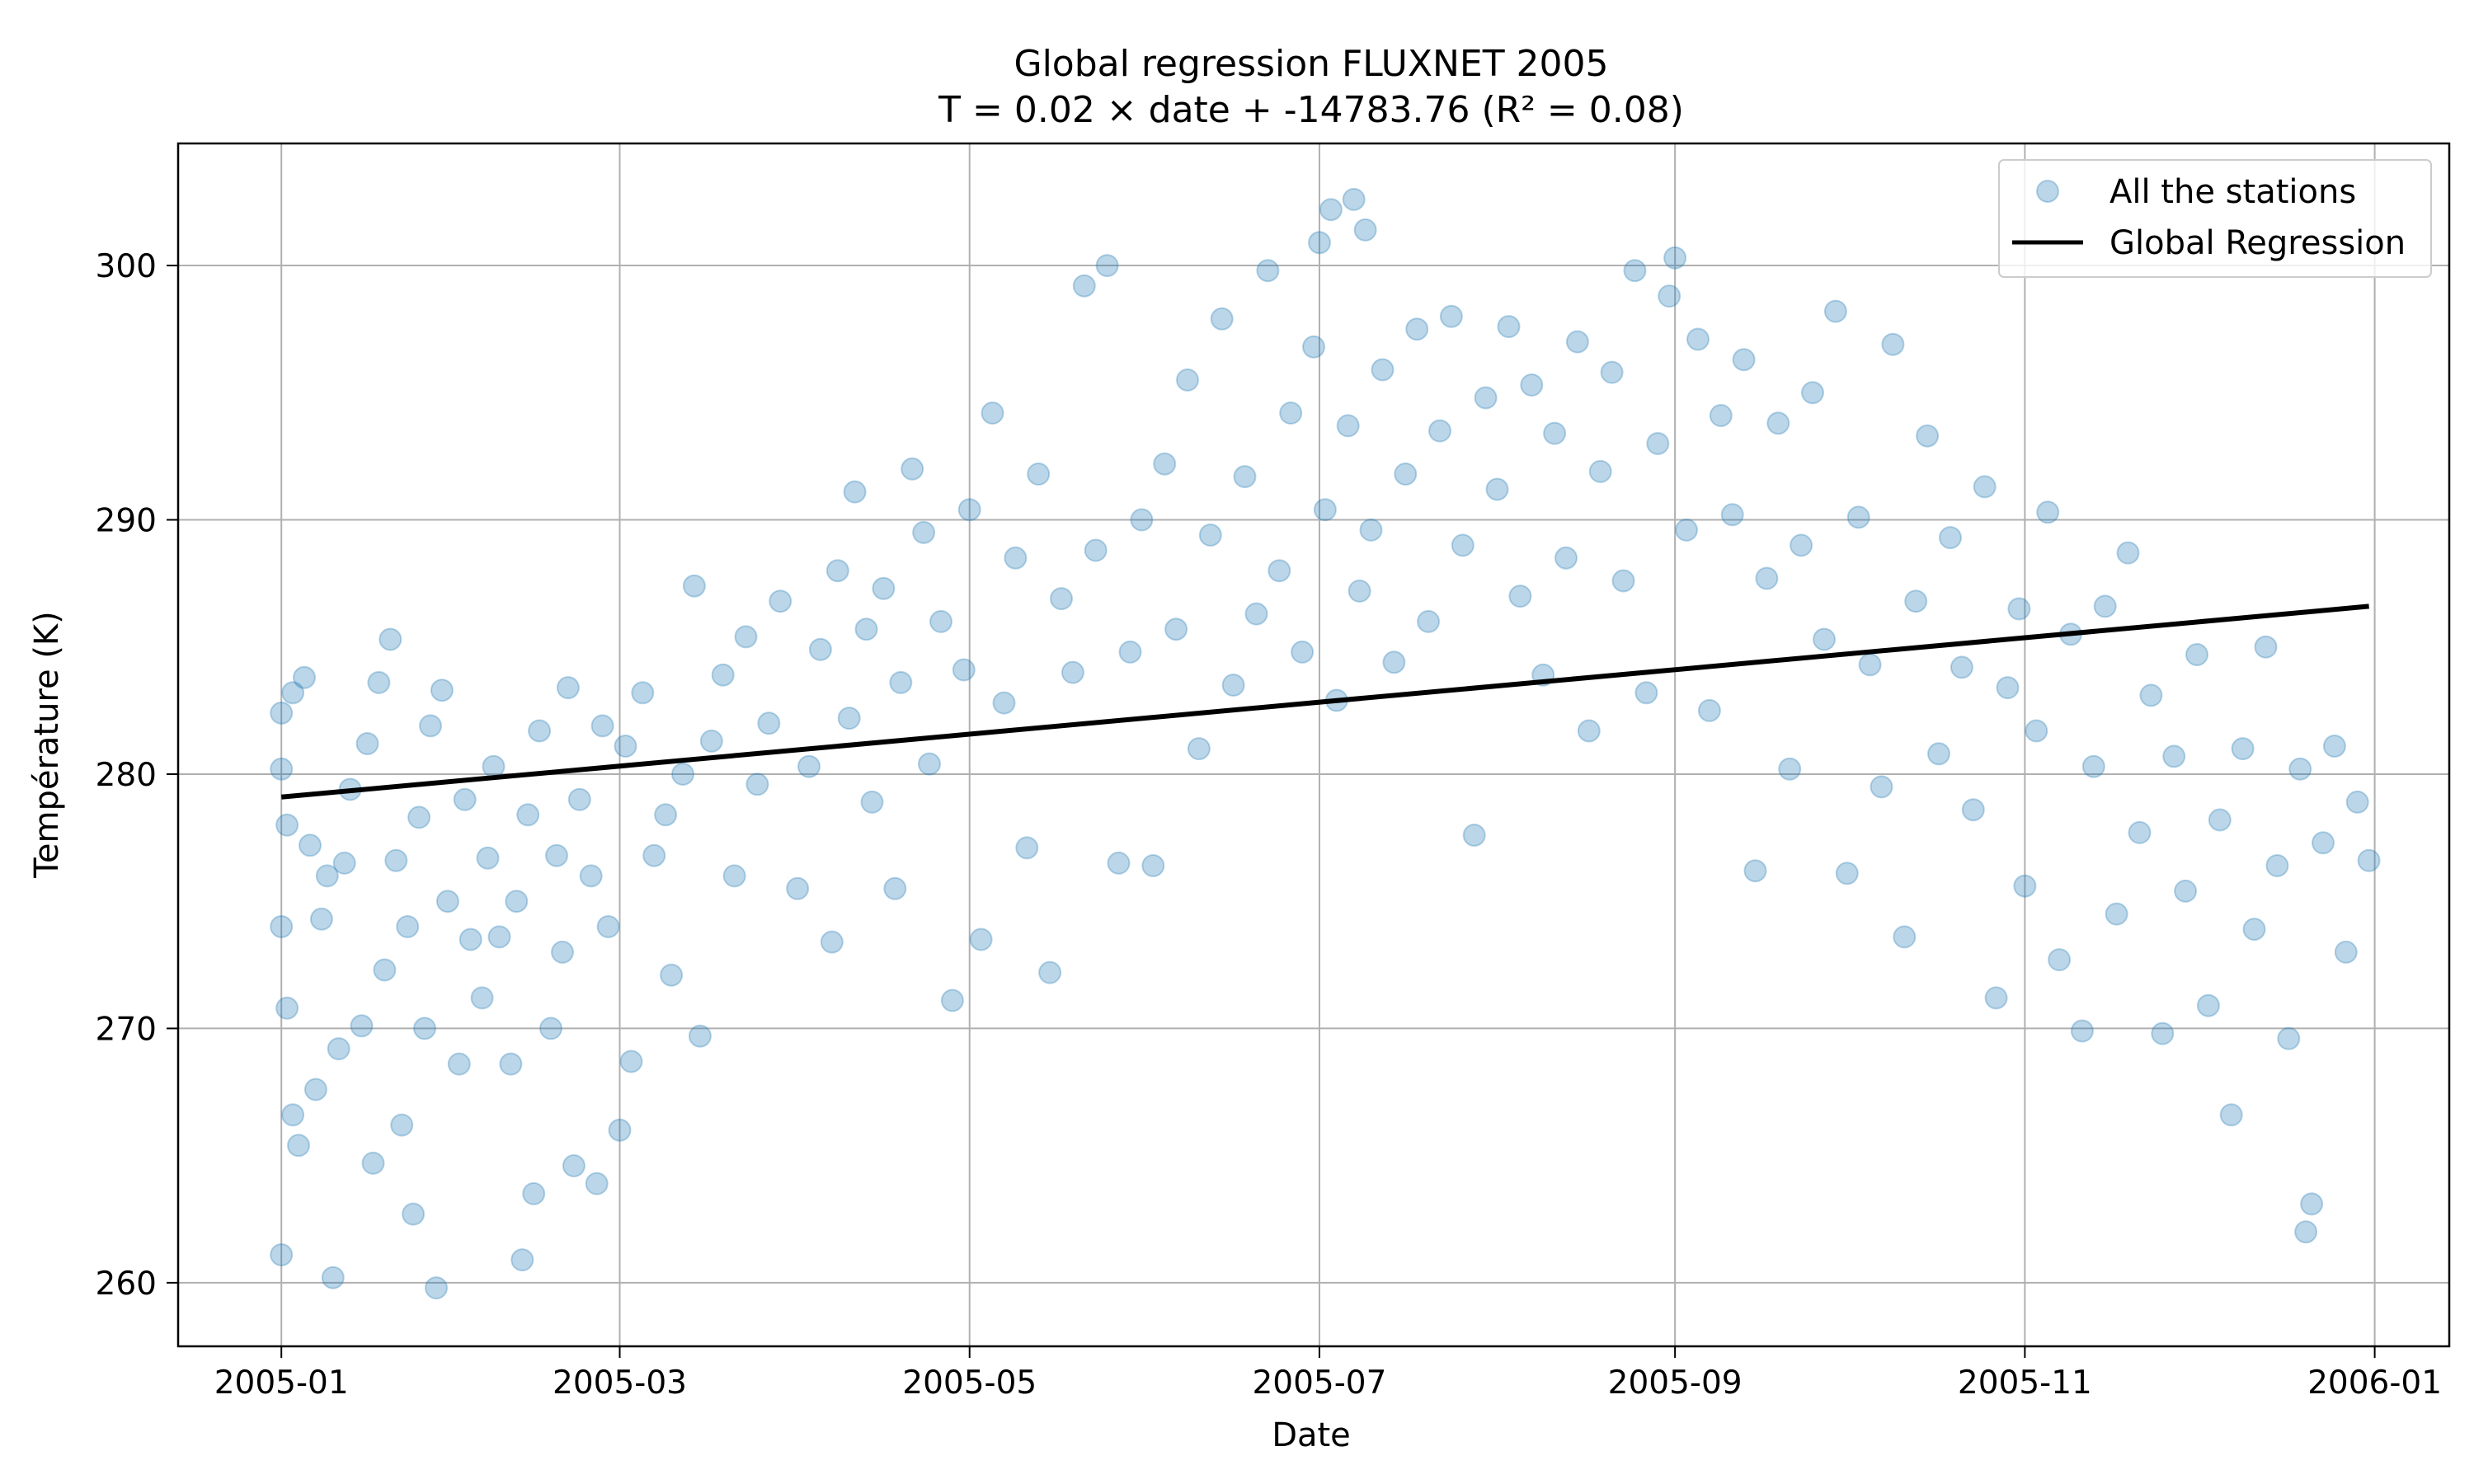 Image resolution: width=2474 pixels, height=1484 pixels. What do you see at coordinates (126, 266) in the screenshot?
I see `y-tick-label: 300` at bounding box center [126, 266].